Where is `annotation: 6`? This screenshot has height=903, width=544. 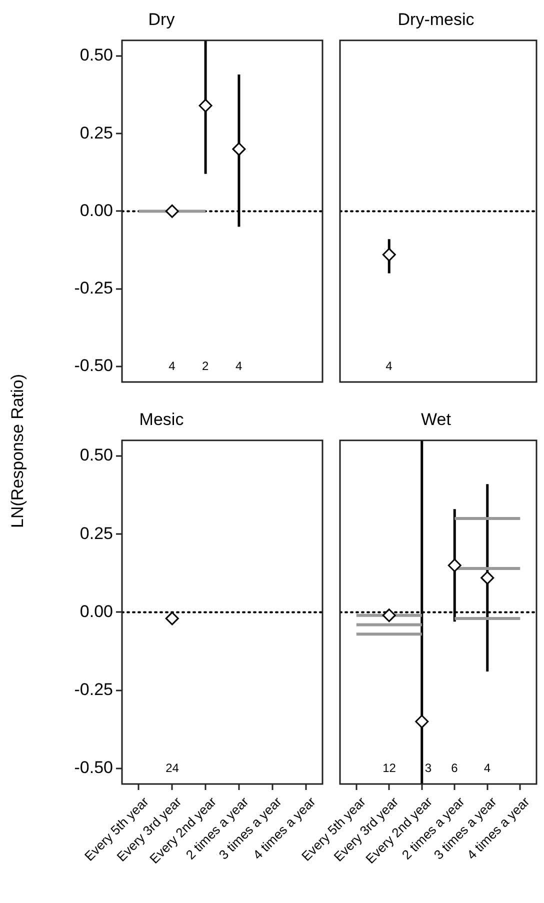
annotation: 6 is located at coordinates (454, 767).